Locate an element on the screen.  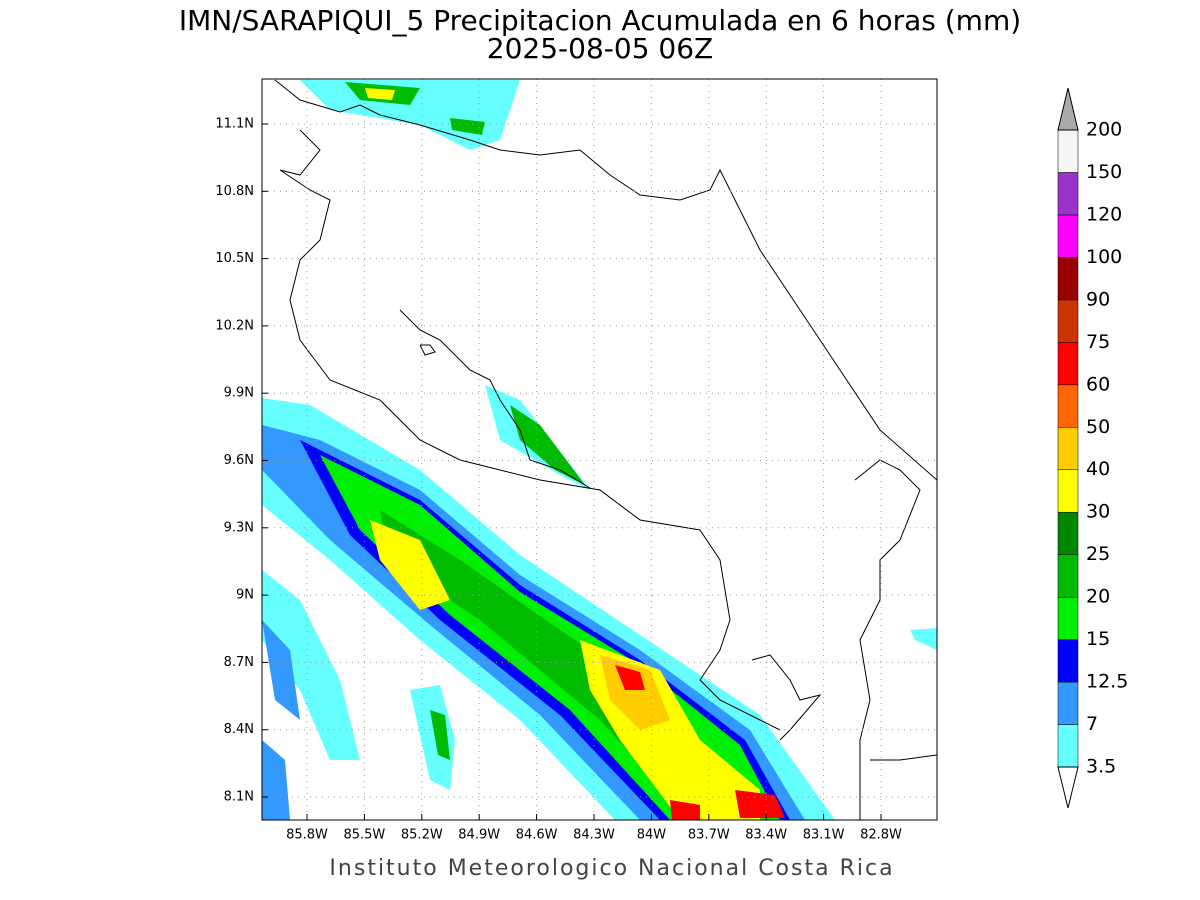
y-tick-label: 11.1N is located at coordinates (234, 124).